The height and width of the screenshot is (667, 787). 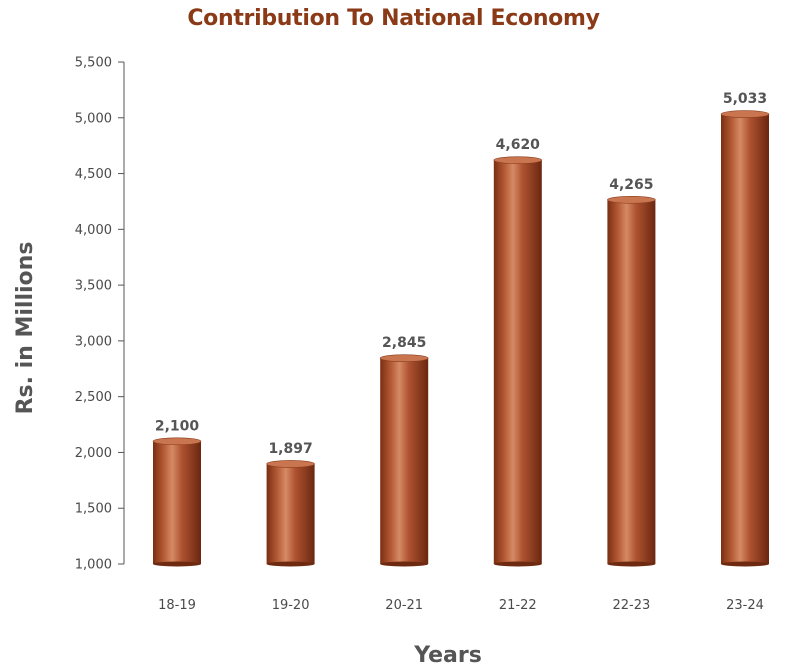 I want to click on x-tick-label: 18-19, so click(x=177, y=605).